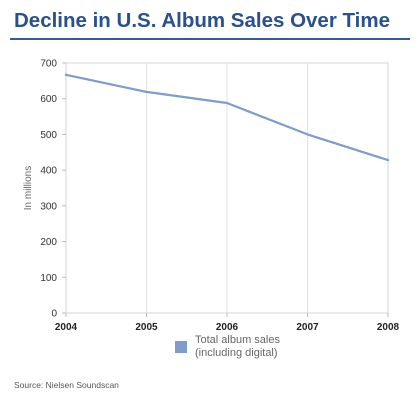 Image resolution: width=420 pixels, height=400 pixels. I want to click on y-tick-label: 200, so click(48, 242).